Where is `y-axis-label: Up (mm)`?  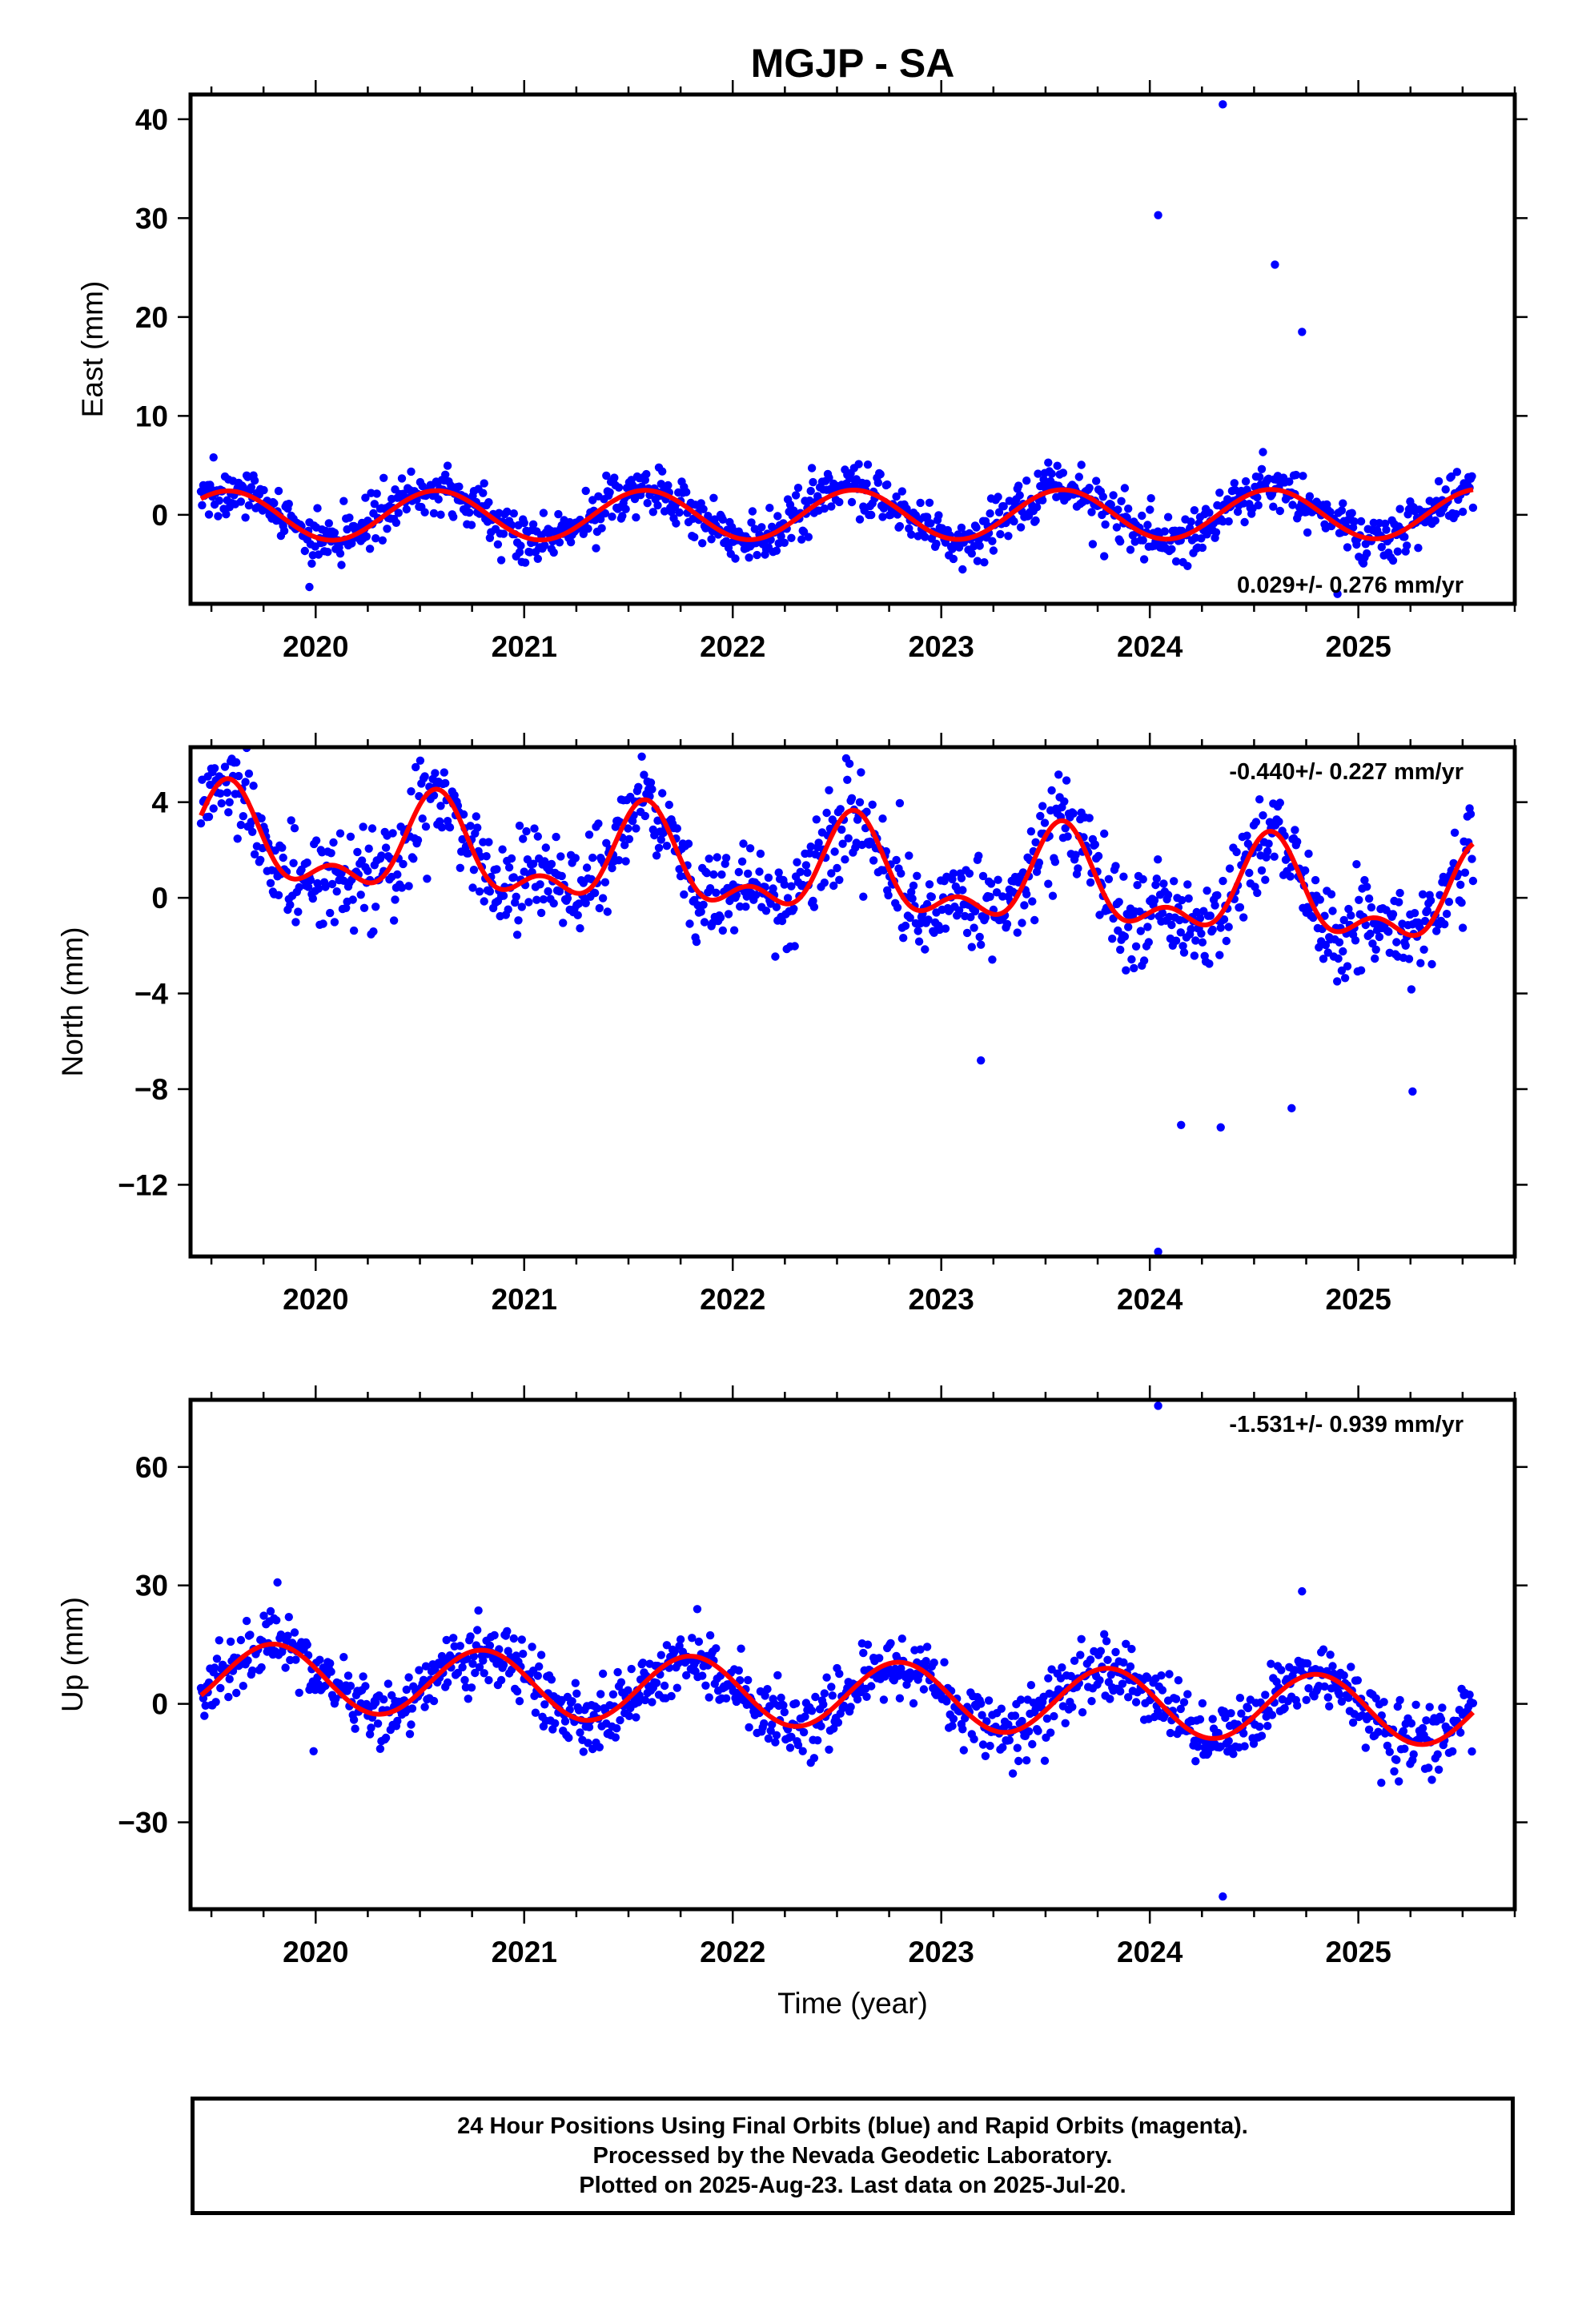 y-axis-label: Up (mm) is located at coordinates (72, 1655).